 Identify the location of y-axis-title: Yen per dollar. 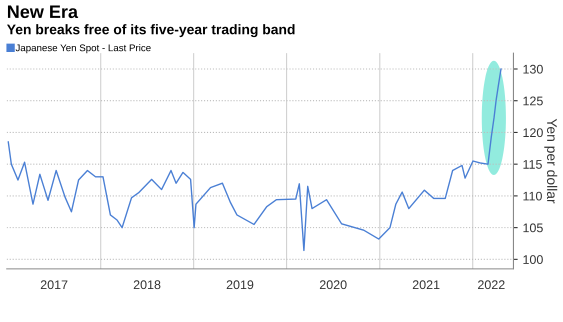
(551, 161).